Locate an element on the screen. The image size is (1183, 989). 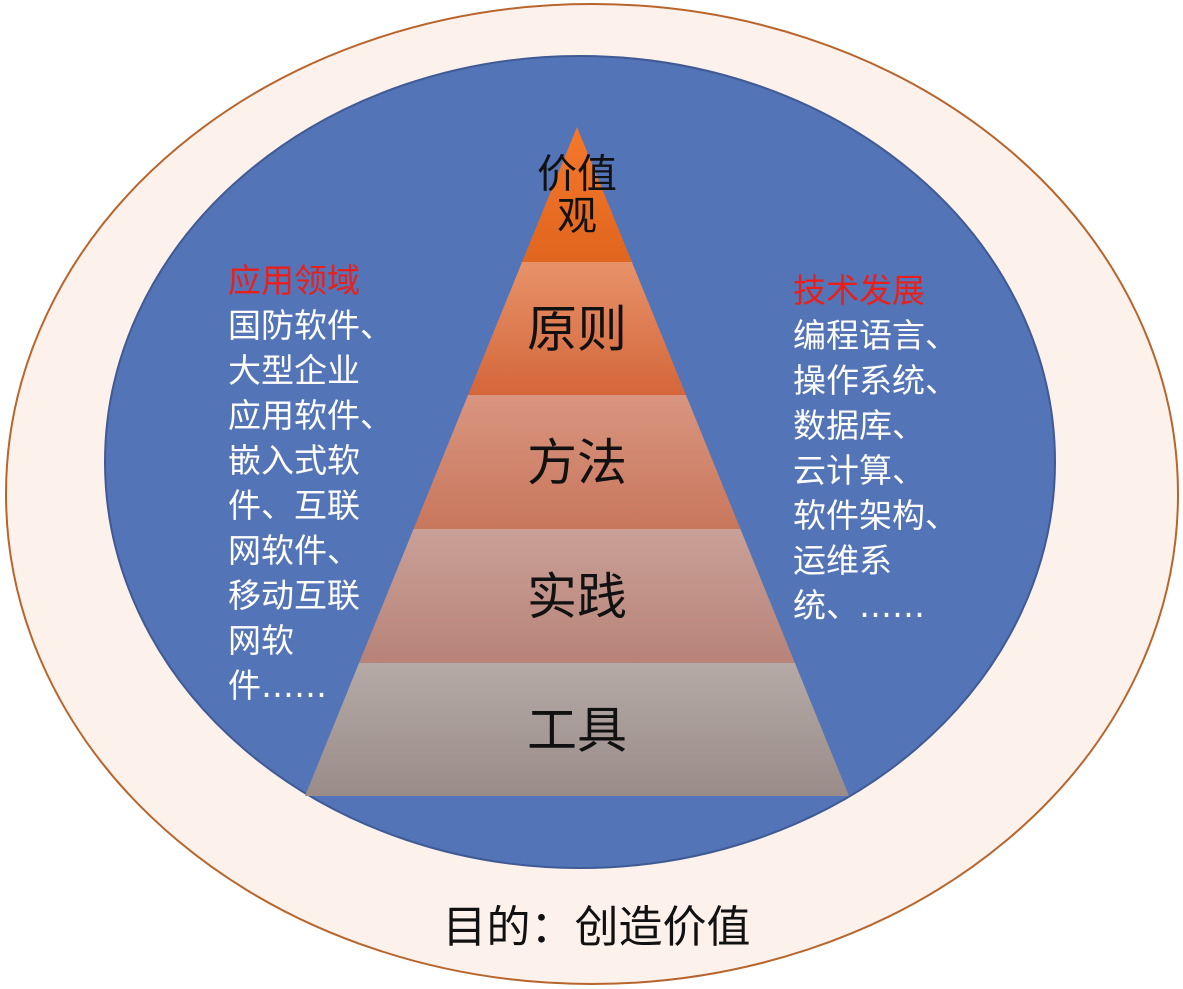
level-principles-label: 原则 is located at coordinates (577, 330).